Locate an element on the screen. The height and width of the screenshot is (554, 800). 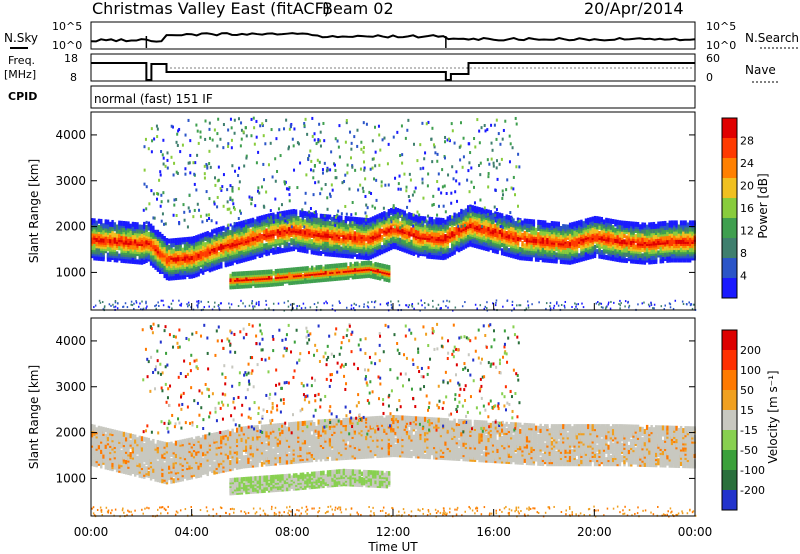
nsky-trace is located at coordinates (393, 40).